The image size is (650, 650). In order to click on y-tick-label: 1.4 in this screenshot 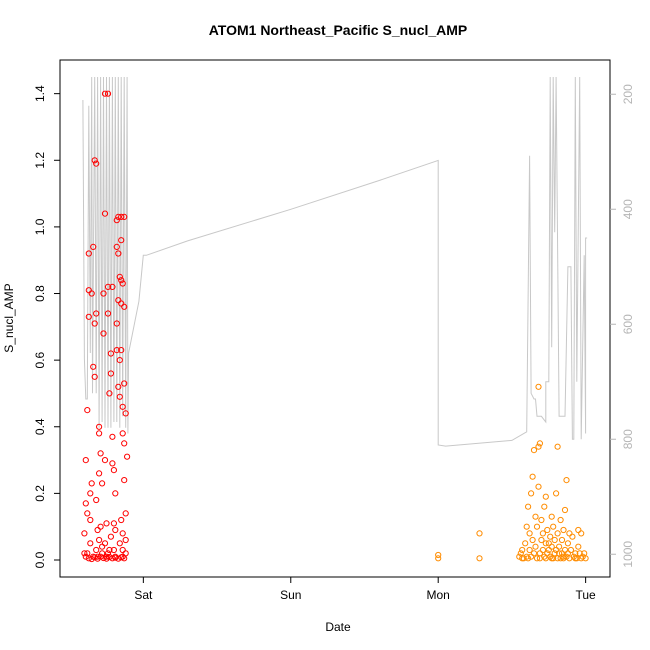, I will do `click(40, 93)`.